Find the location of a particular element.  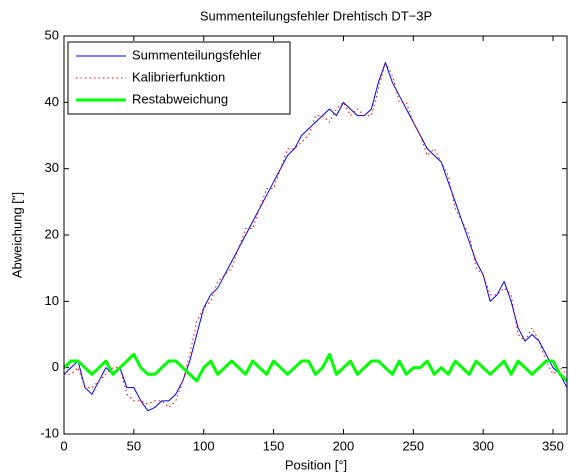

y-tick-label: -10 is located at coordinates (49, 432).